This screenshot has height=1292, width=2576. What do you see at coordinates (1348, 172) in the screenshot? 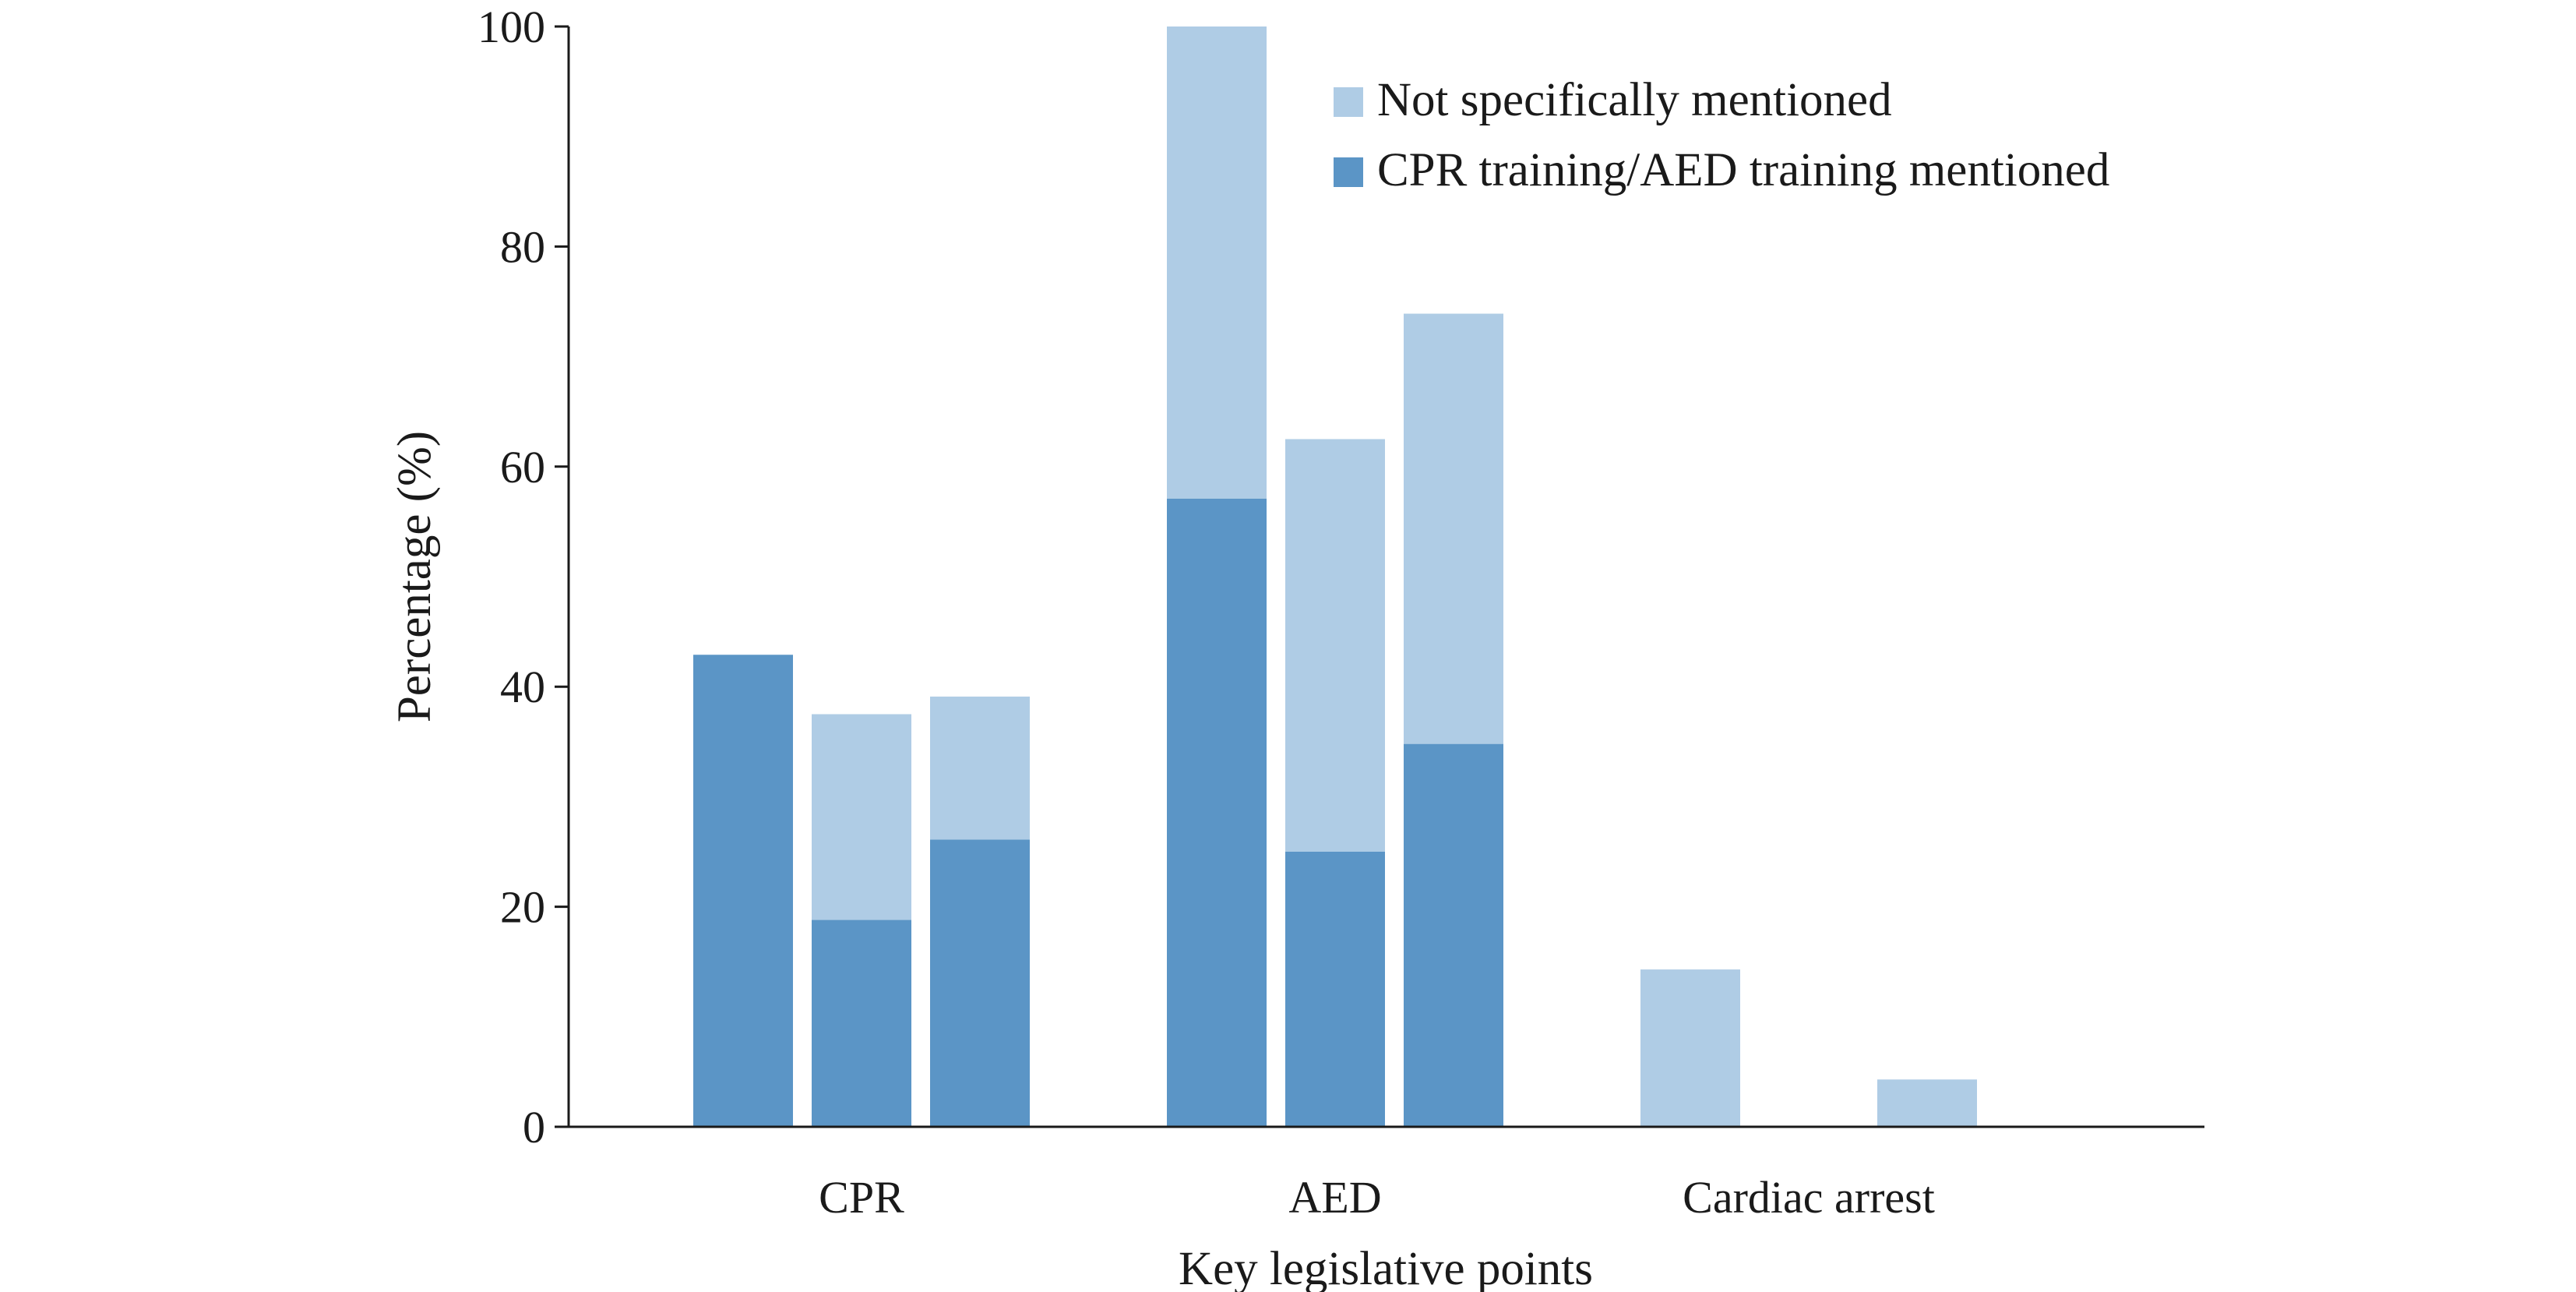
I see `legend-swatch-mentioned` at bounding box center [1348, 172].